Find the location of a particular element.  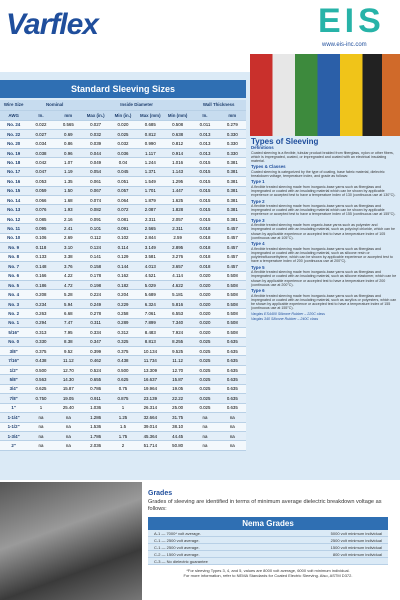

table-row: 1-3/4" na na 1.786 1.75 45.364 44.45 na na is located at coordinates (123, 436).